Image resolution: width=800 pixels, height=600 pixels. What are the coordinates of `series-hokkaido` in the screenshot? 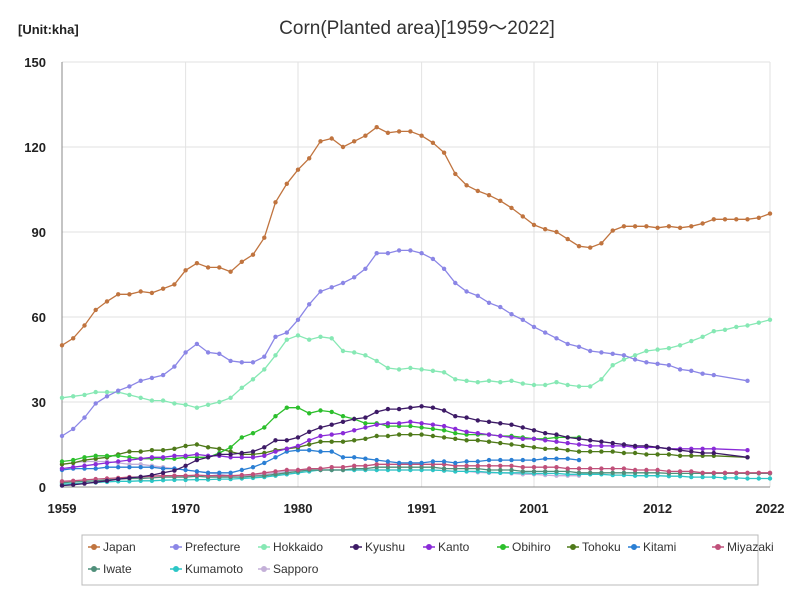 It's located at (416, 363).